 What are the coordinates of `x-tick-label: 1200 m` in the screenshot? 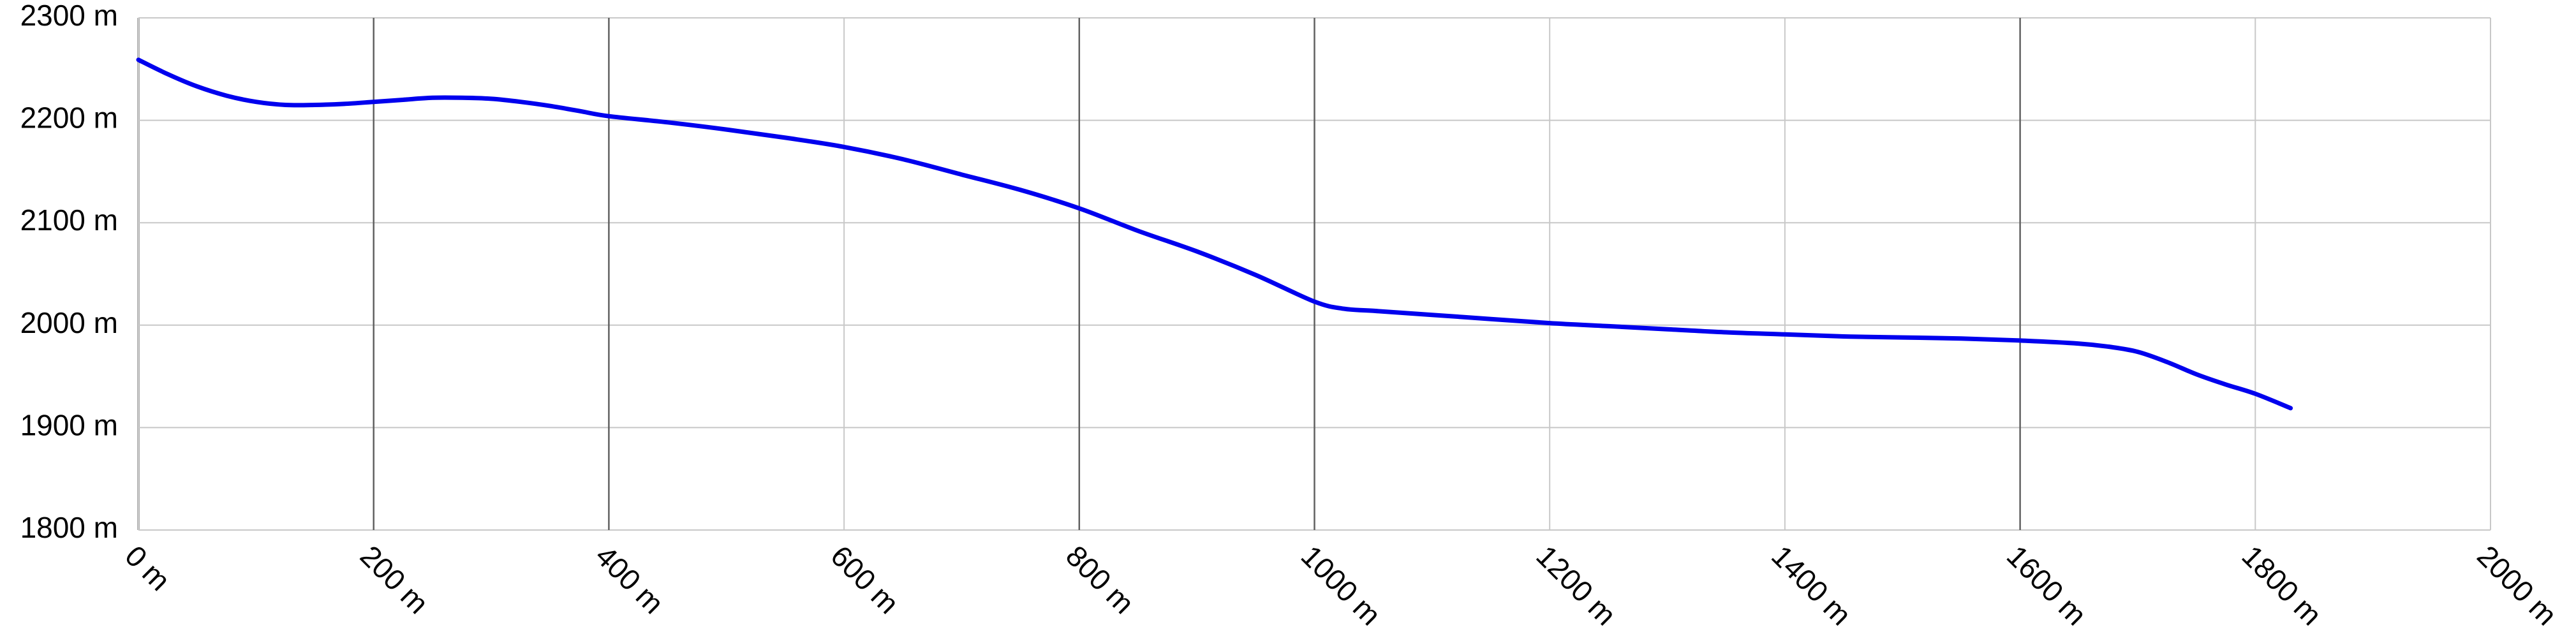 It's located at (1576, 585).